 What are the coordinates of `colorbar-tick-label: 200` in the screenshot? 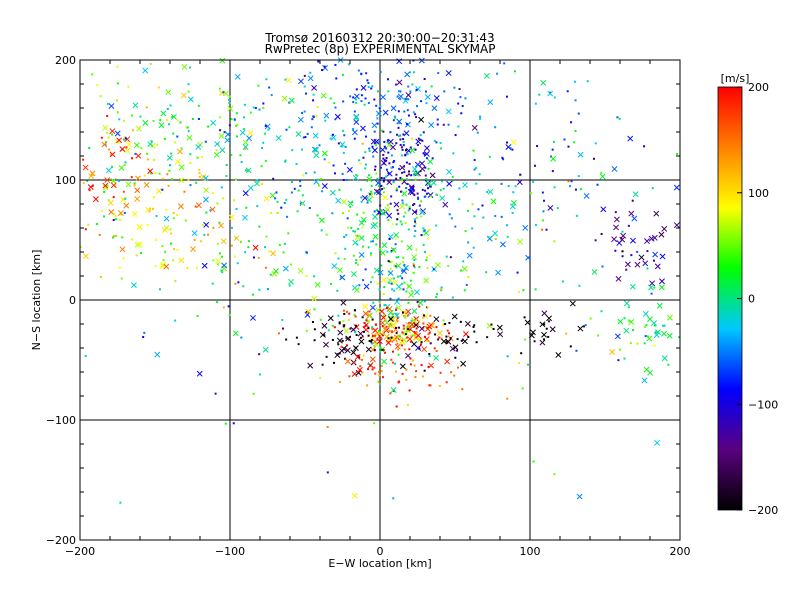 It's located at (758, 87).